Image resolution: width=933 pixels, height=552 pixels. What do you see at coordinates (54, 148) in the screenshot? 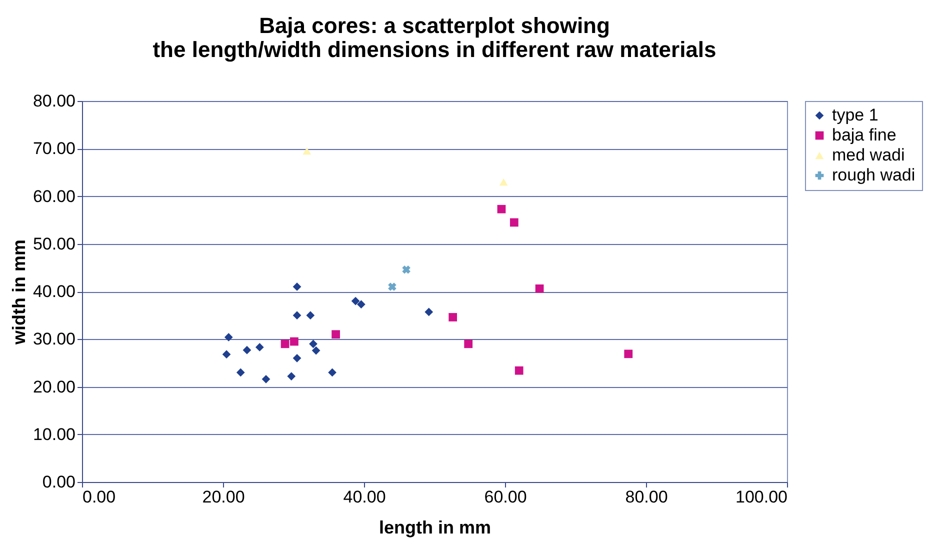
I see `y-tick-label: 70.00` at bounding box center [54, 148].